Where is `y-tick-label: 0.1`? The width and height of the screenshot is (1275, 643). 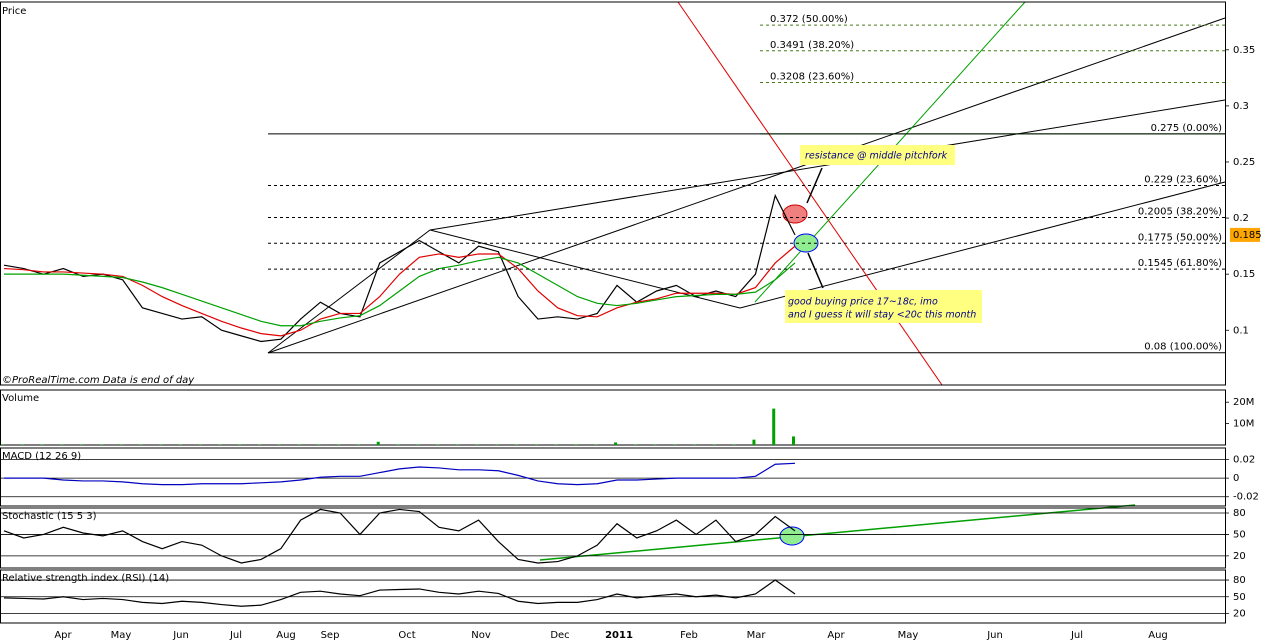 y-tick-label: 0.1 is located at coordinates (1241, 330).